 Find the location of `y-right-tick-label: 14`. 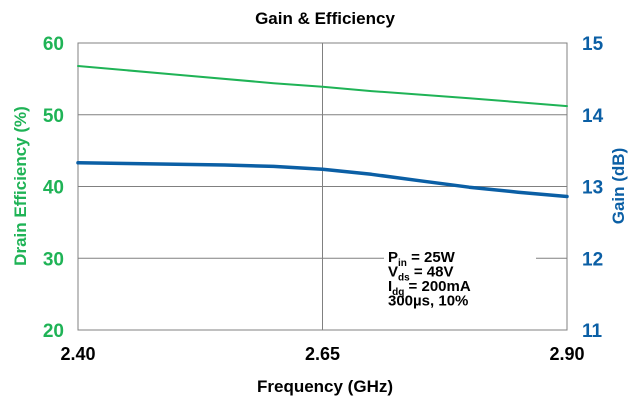

y-right-tick-label: 14 is located at coordinates (593, 116).